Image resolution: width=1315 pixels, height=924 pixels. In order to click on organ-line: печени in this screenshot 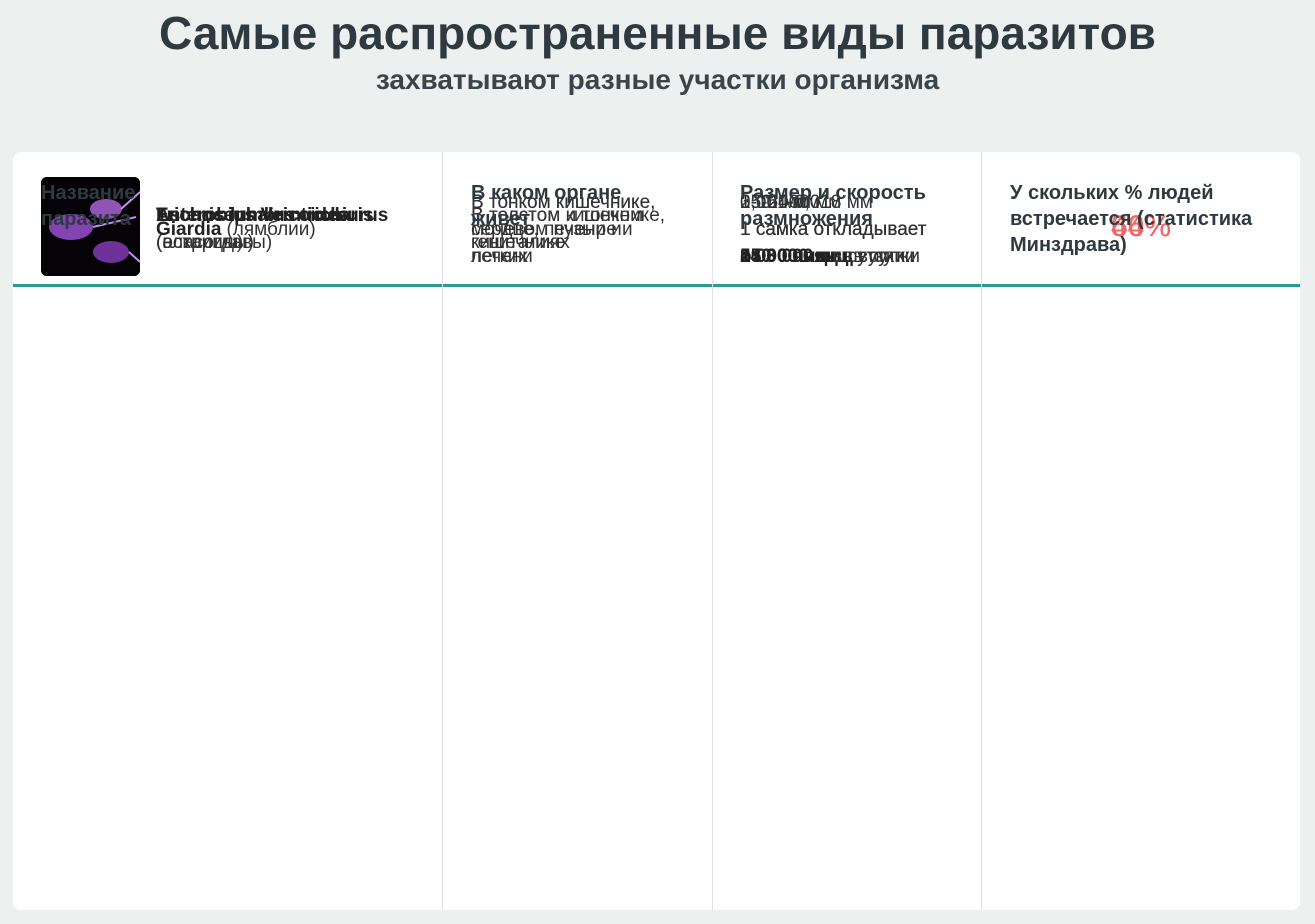, I will do `click(502, 256)`.